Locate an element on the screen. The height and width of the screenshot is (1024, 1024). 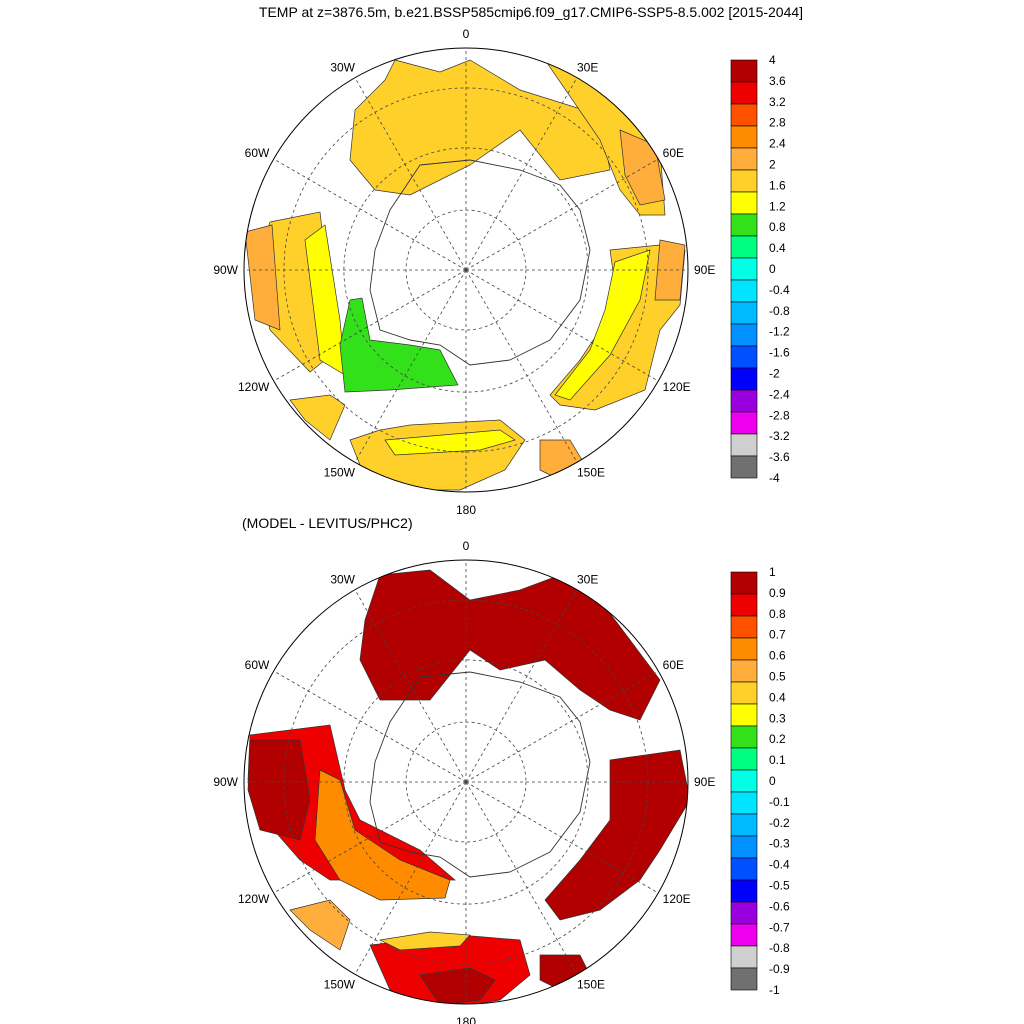
colorbar-tick-label: -3.2 is located at coordinates (779, 436).